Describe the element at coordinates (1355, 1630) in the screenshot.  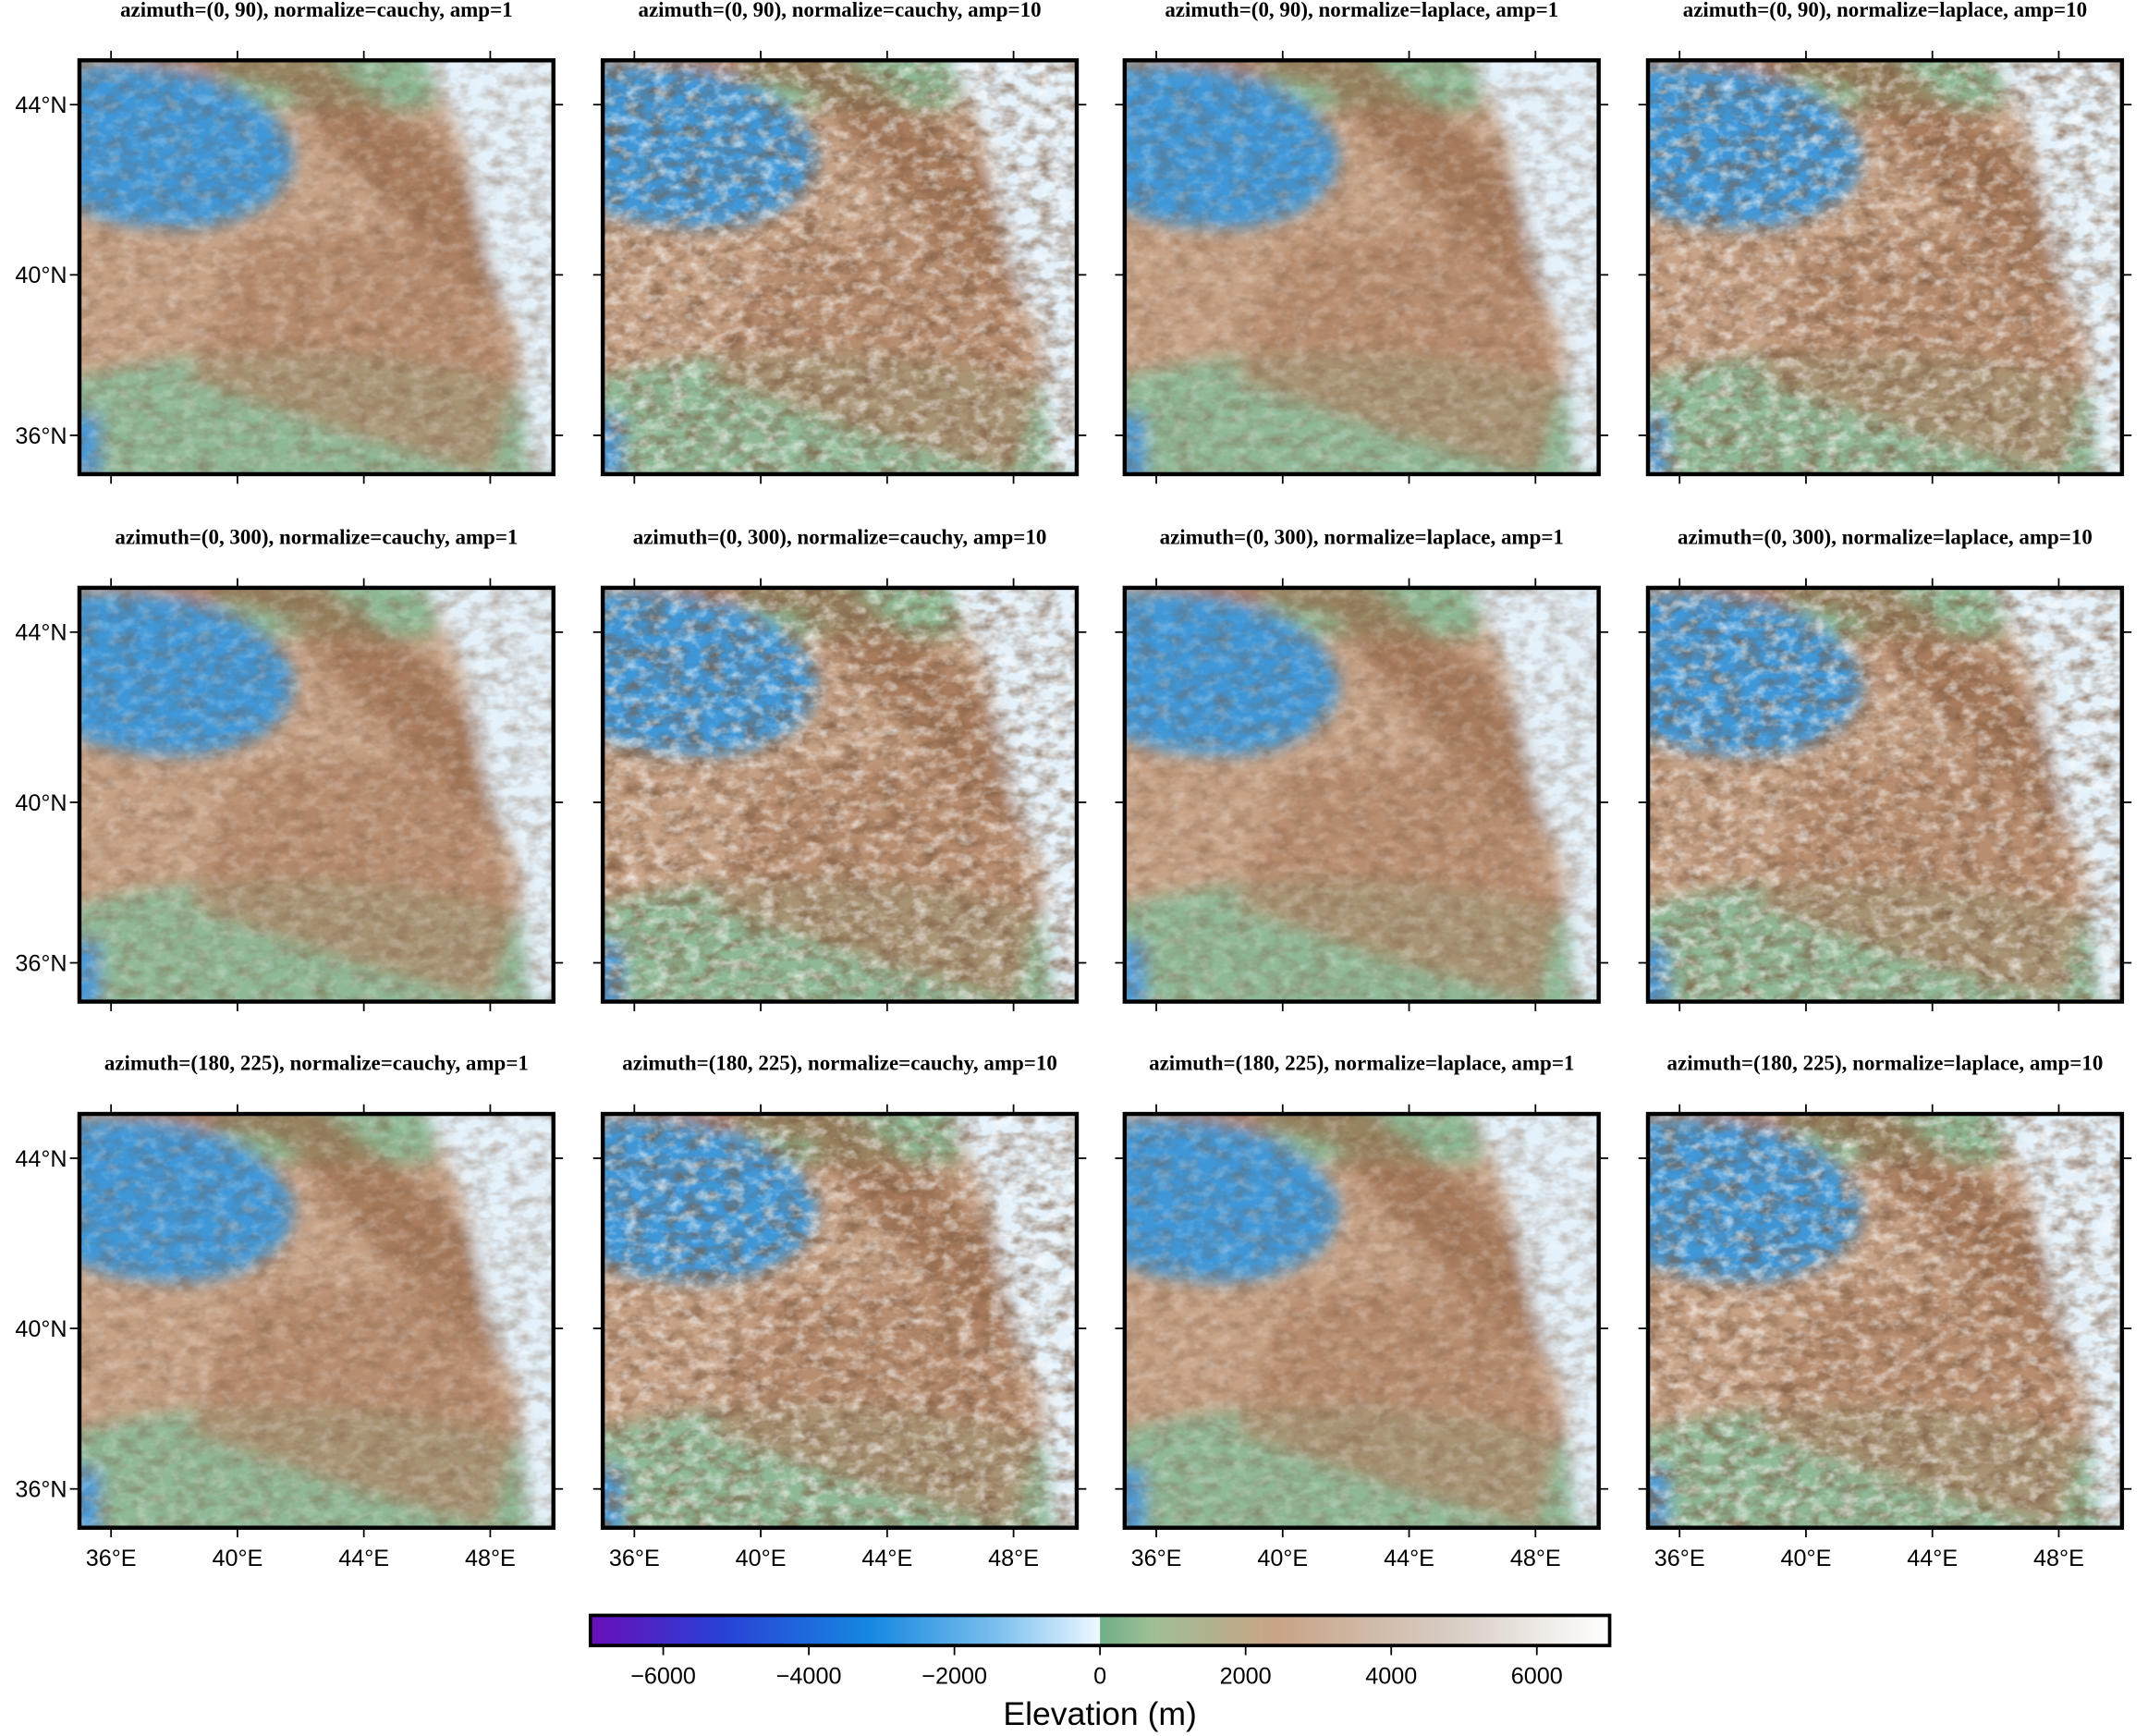
I see `colorbar-positive` at that location.